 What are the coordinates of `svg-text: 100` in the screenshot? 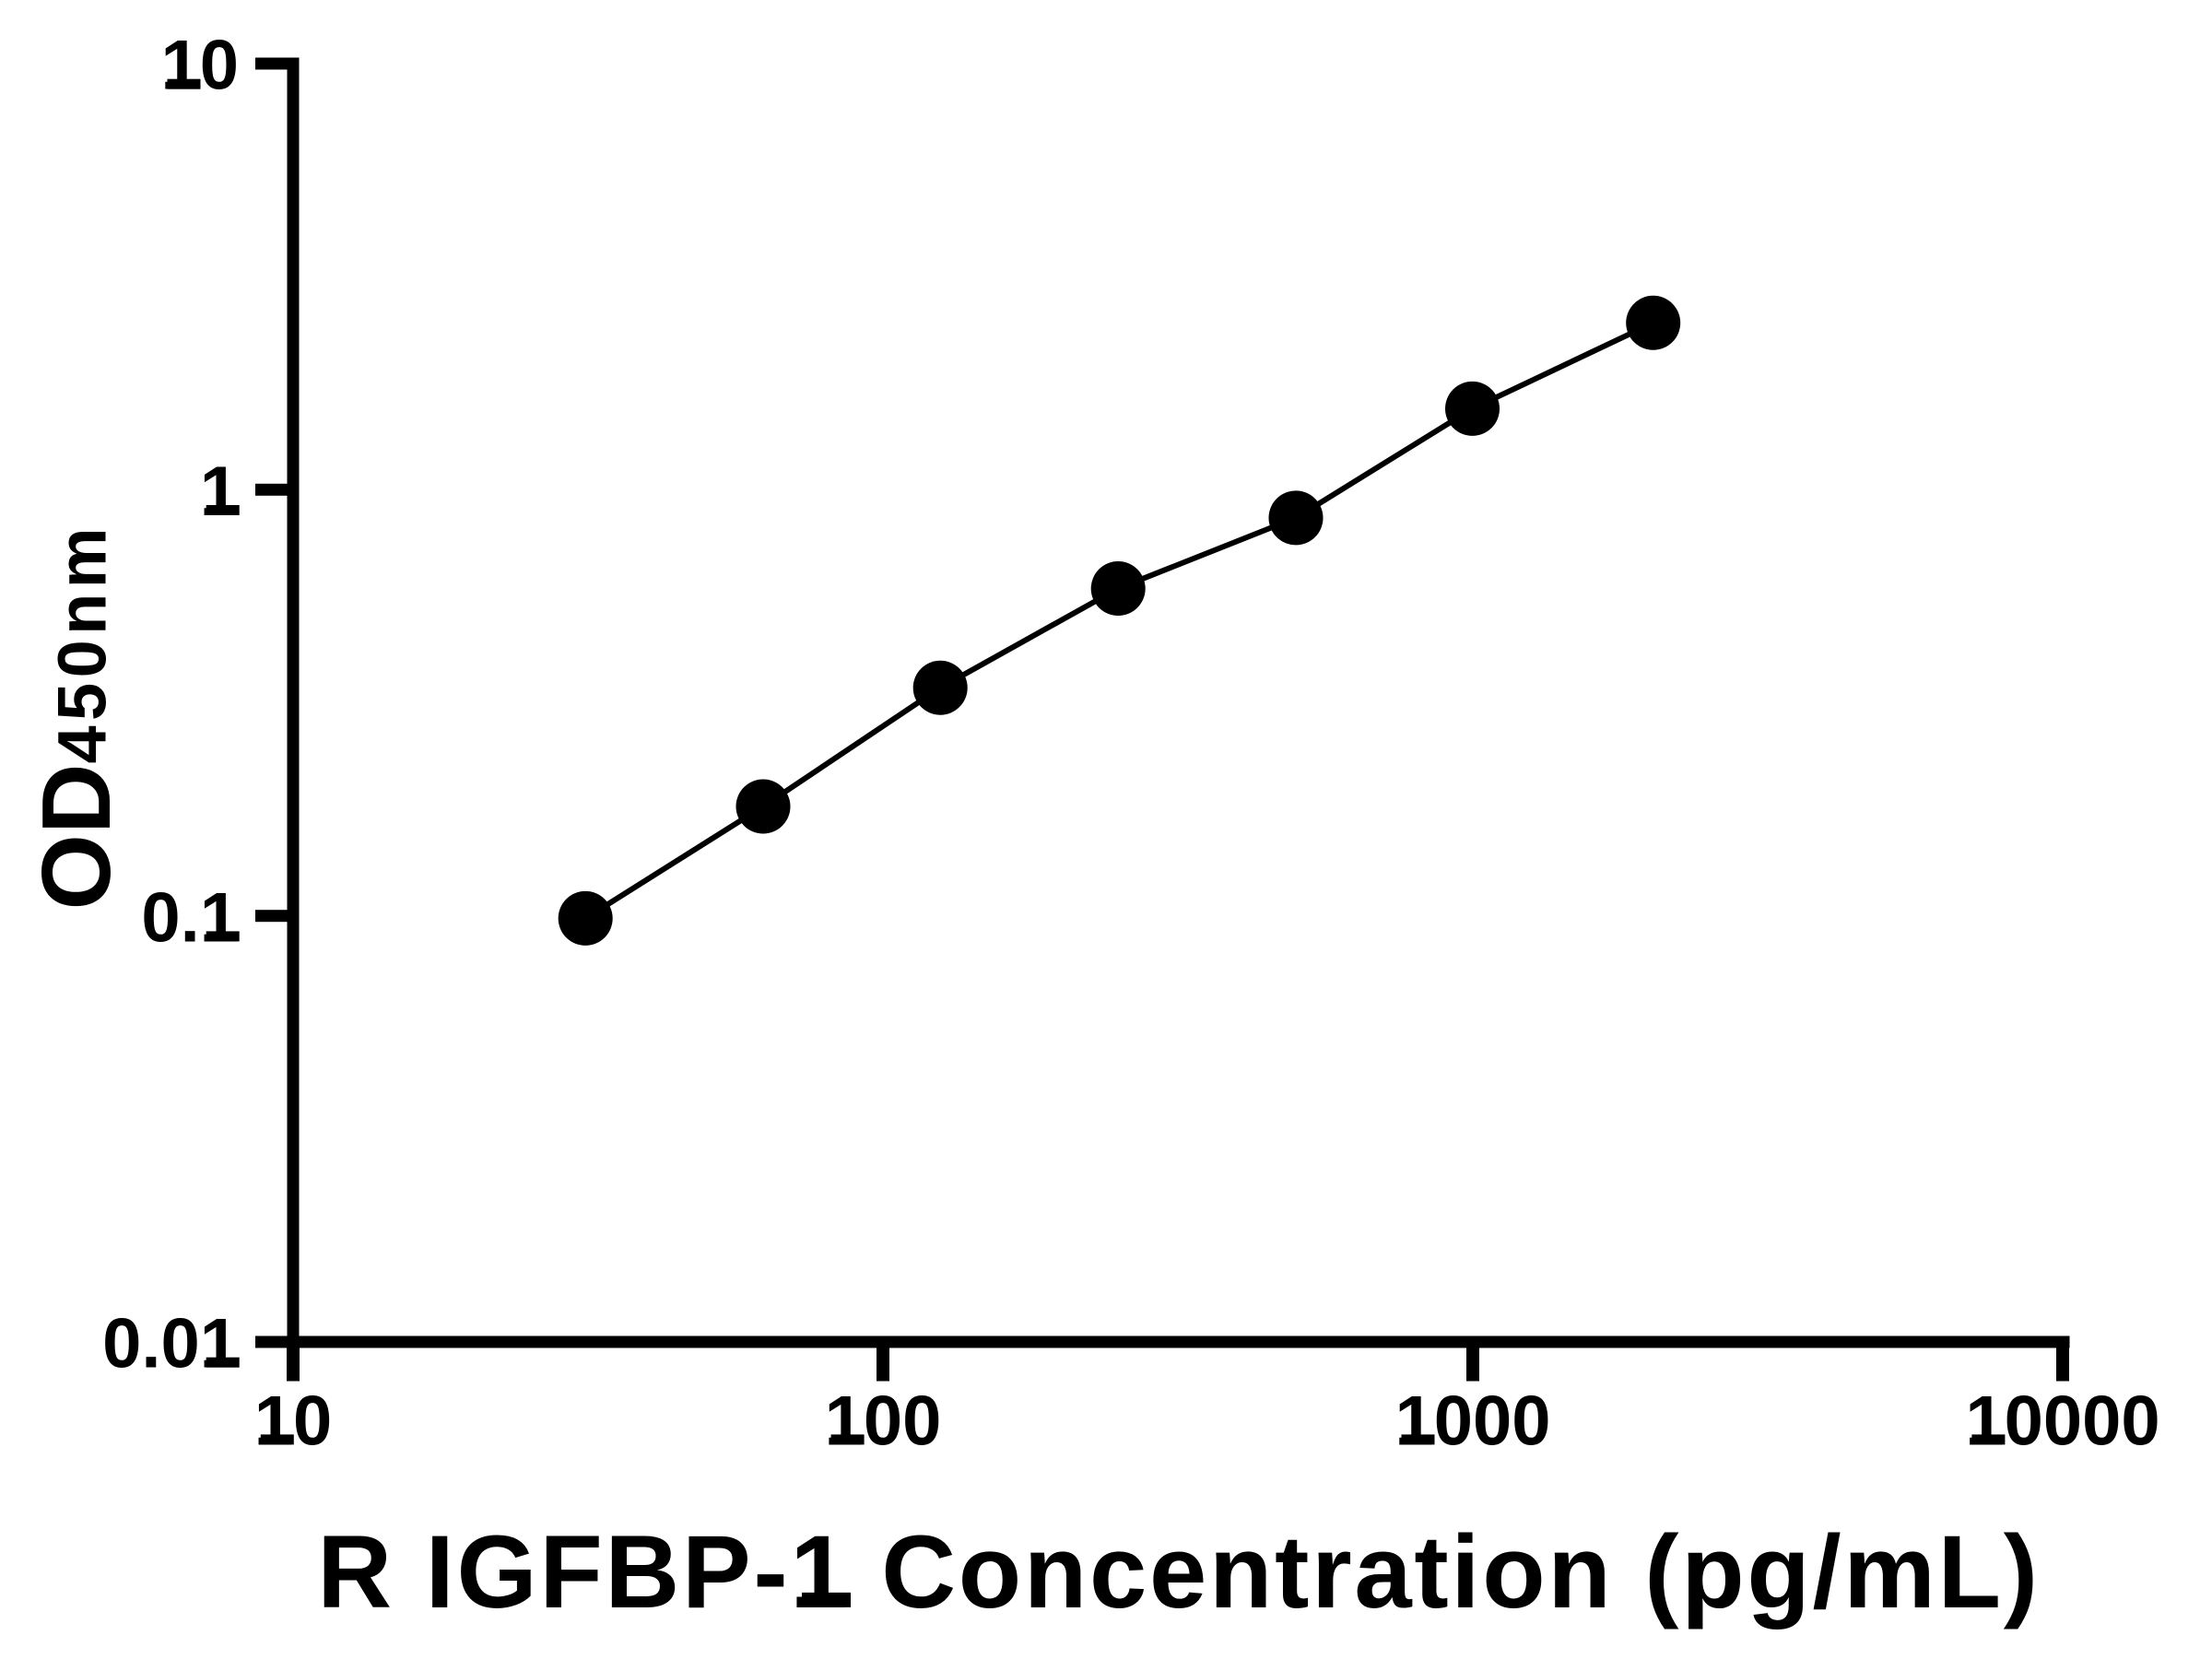 It's located at (883, 1421).